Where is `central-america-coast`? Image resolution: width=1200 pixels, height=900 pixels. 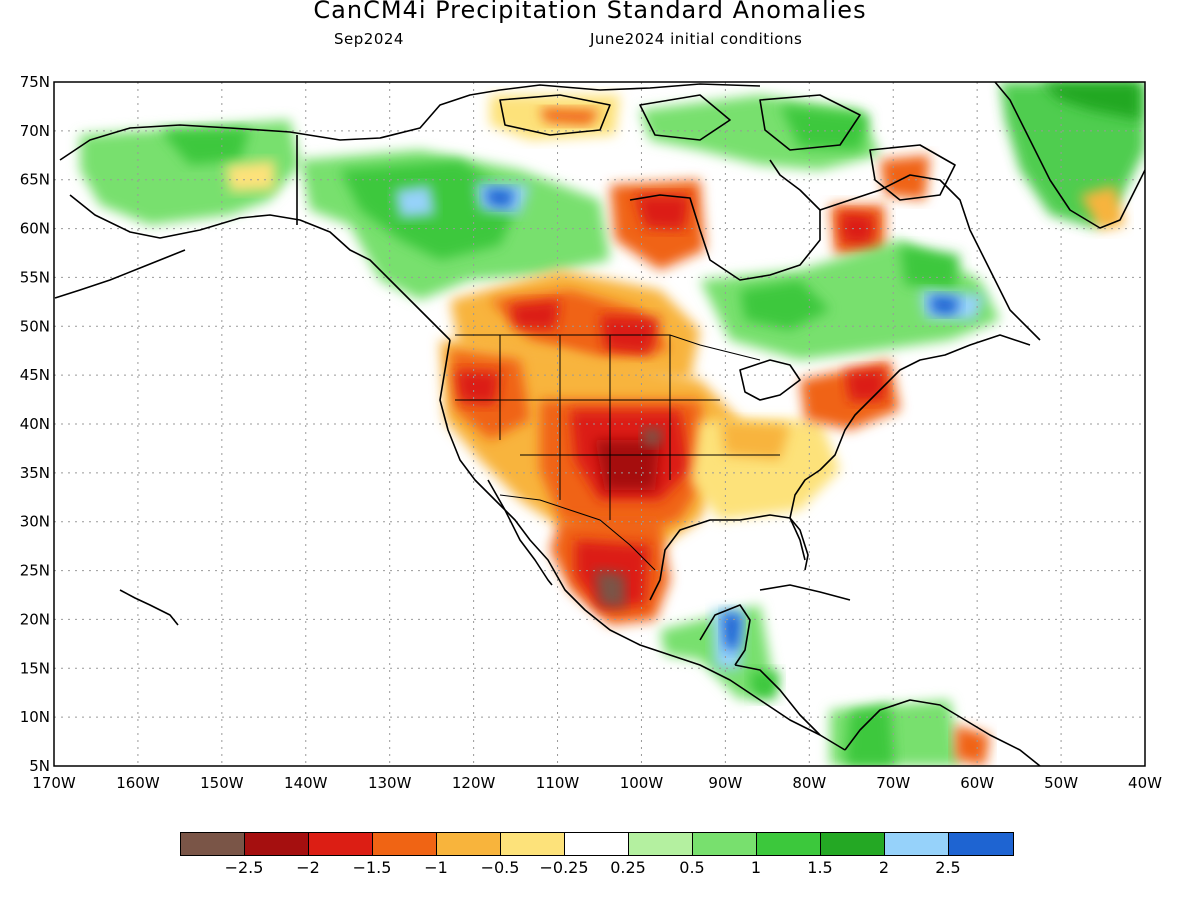 central-america-coast is located at coordinates (777, 700).